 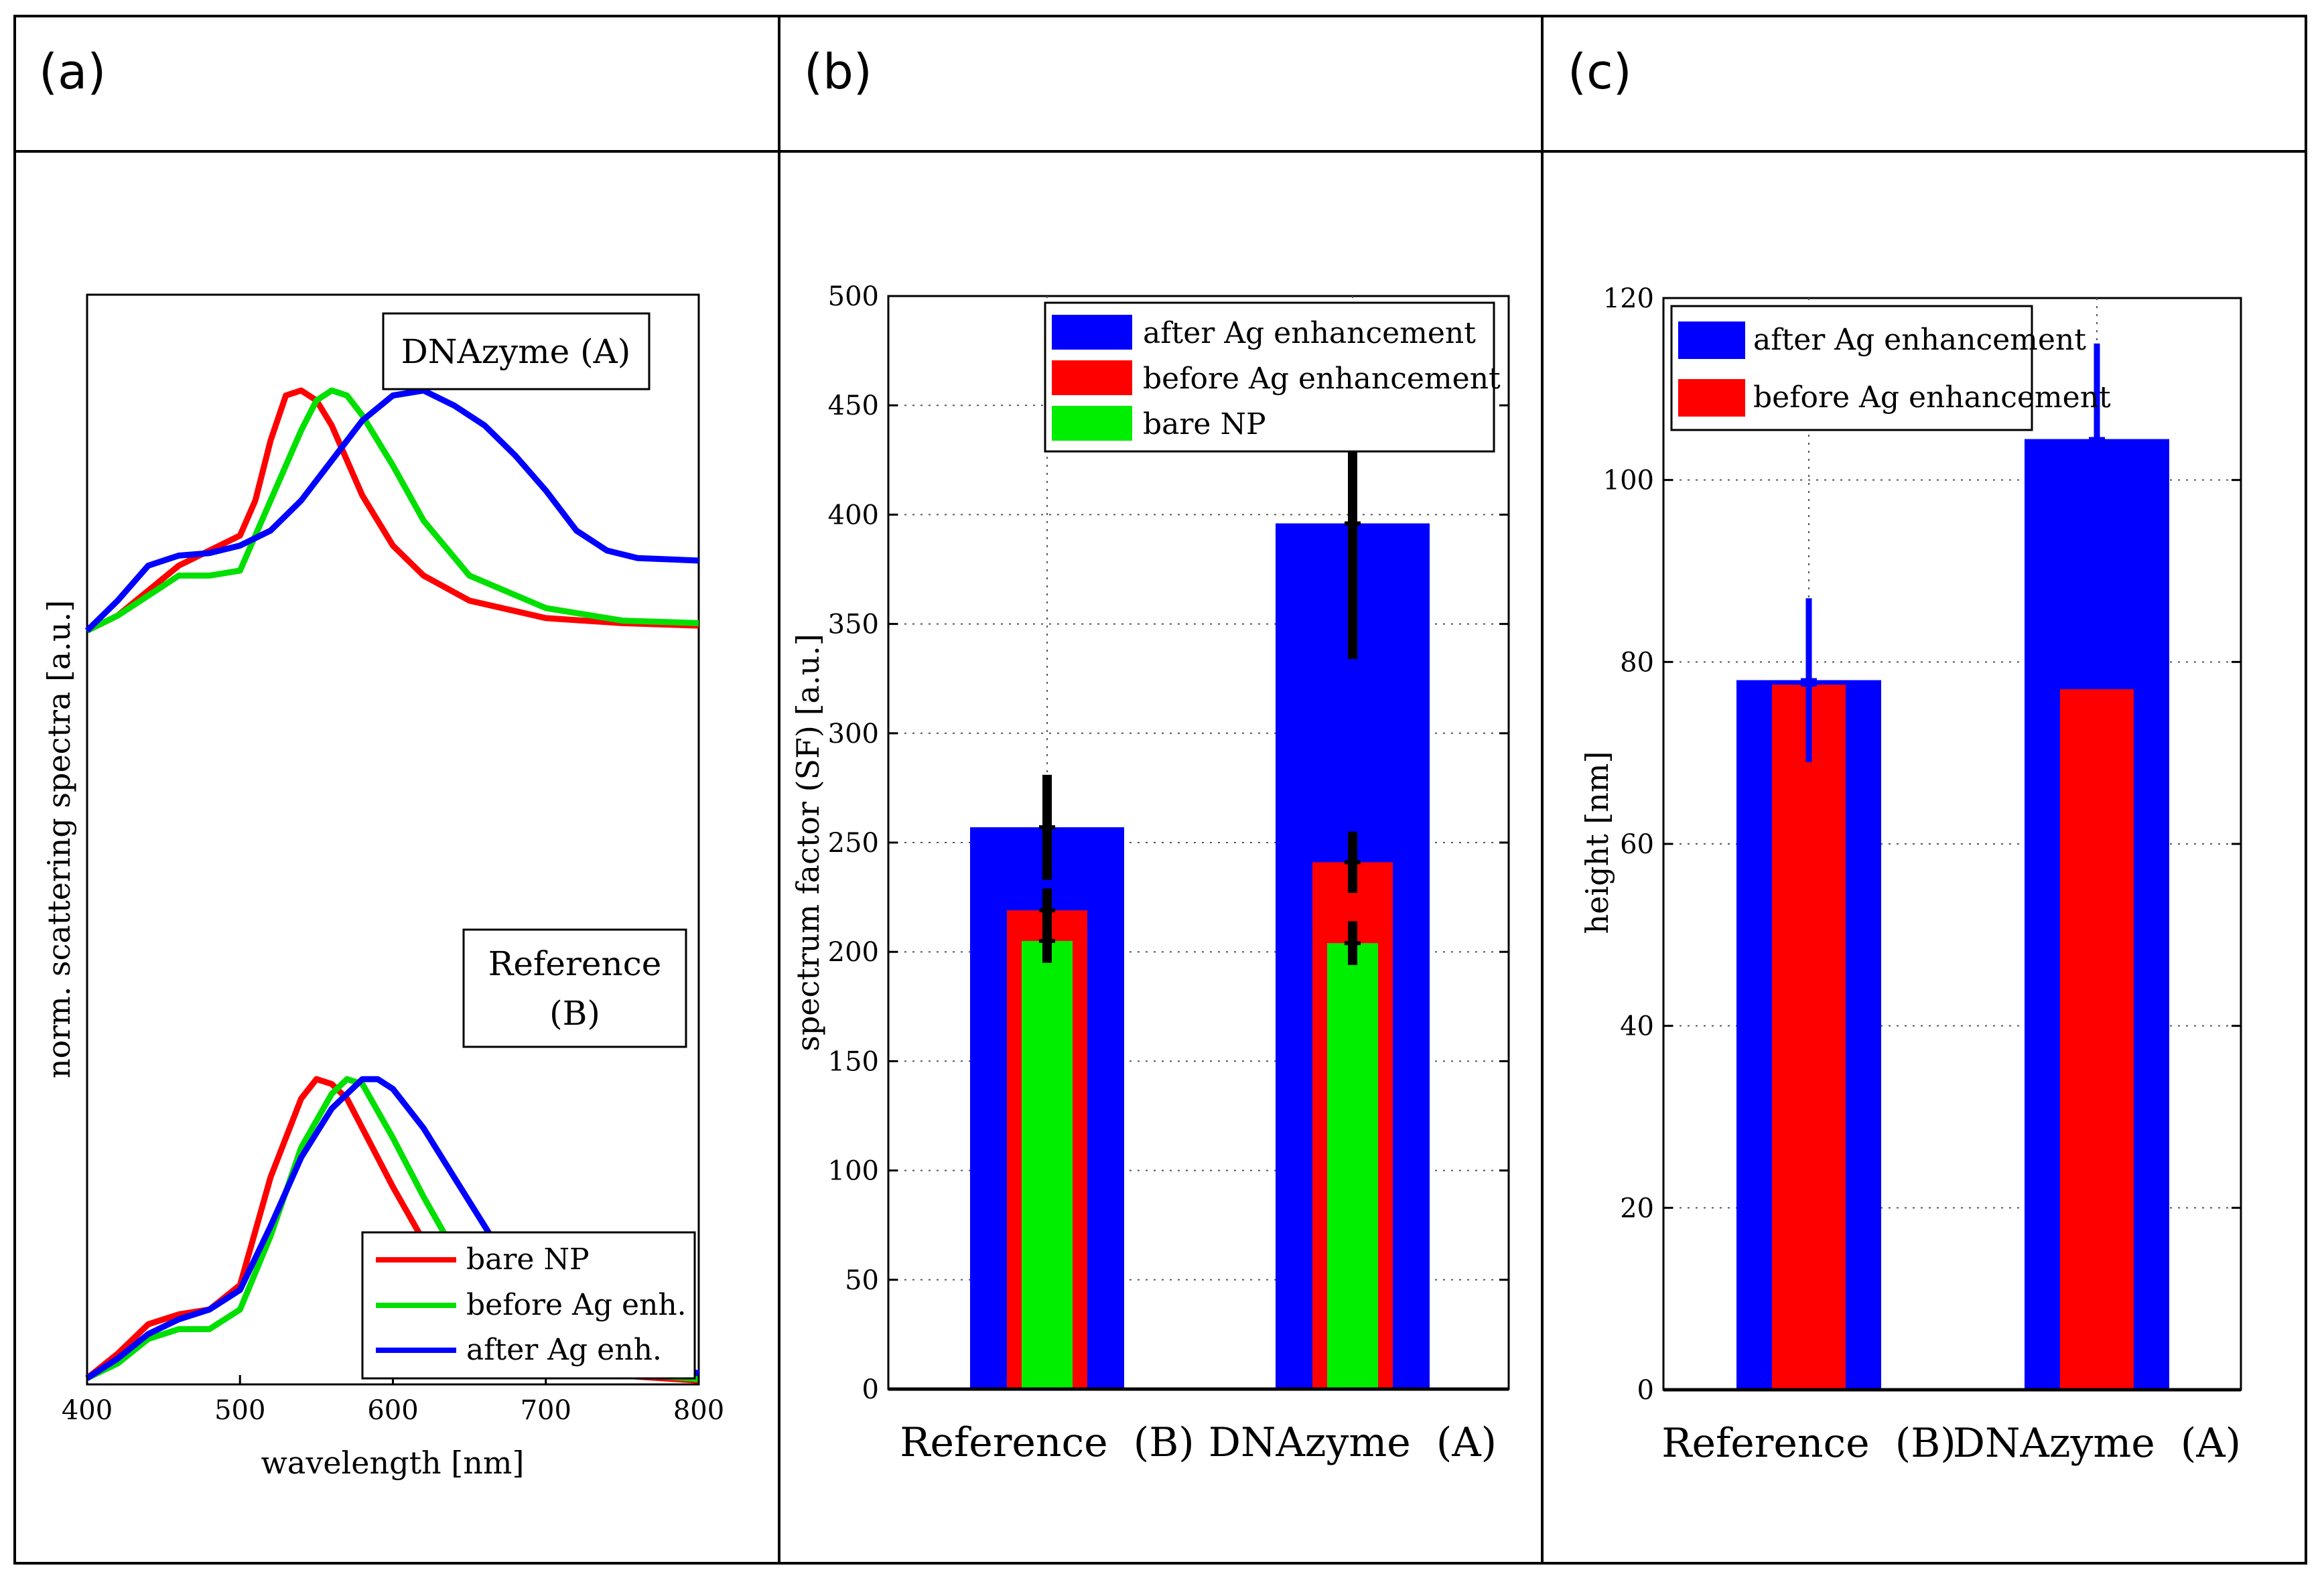 What do you see at coordinates (1808, 1443) in the screenshot?
I see `chartC-category-reference-b: Reference (B)` at bounding box center [1808, 1443].